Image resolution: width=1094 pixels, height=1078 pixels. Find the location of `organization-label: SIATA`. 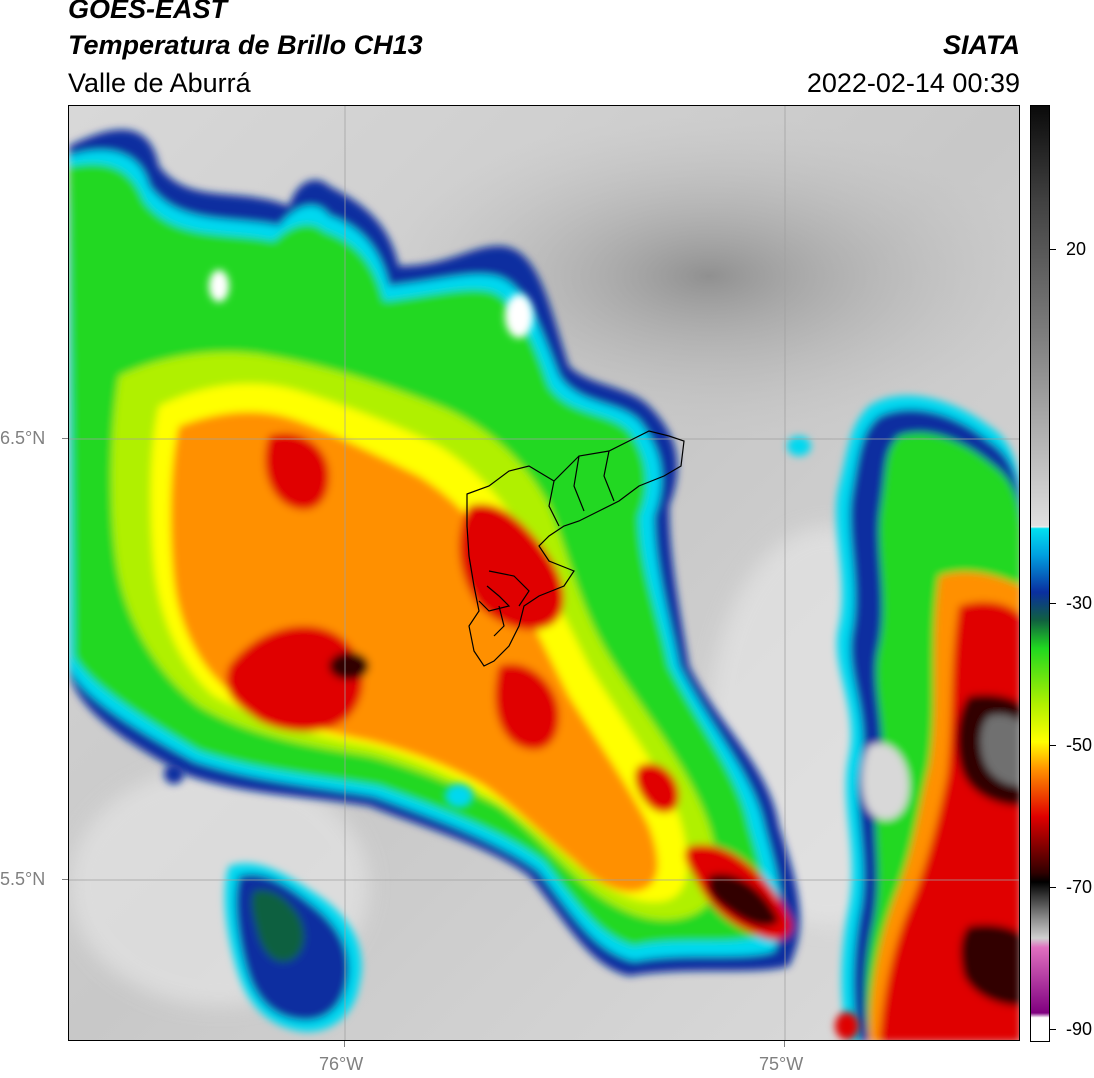

organization-label: SIATA is located at coordinates (981, 45).